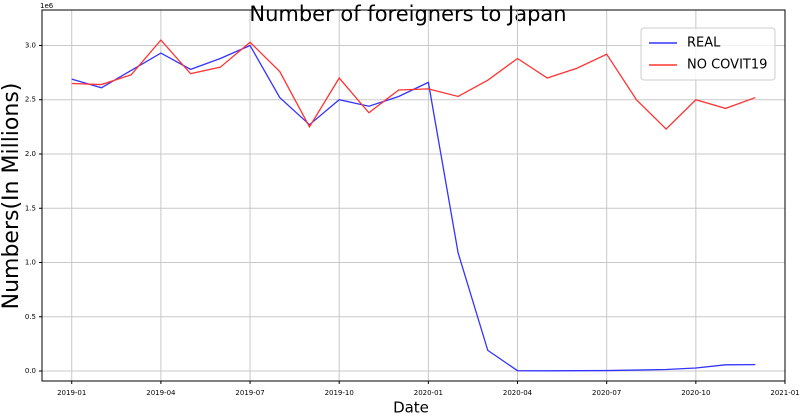 This screenshot has height=419, width=800. Describe the element at coordinates (30, 208) in the screenshot. I see `y-tick-label: 1.5` at that location.